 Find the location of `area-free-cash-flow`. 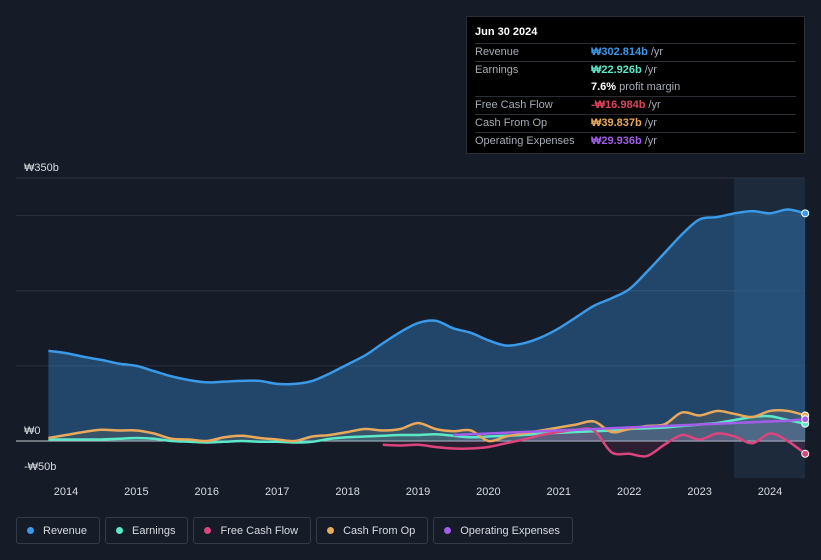

area-free-cash-flow is located at coordinates (594, 442).